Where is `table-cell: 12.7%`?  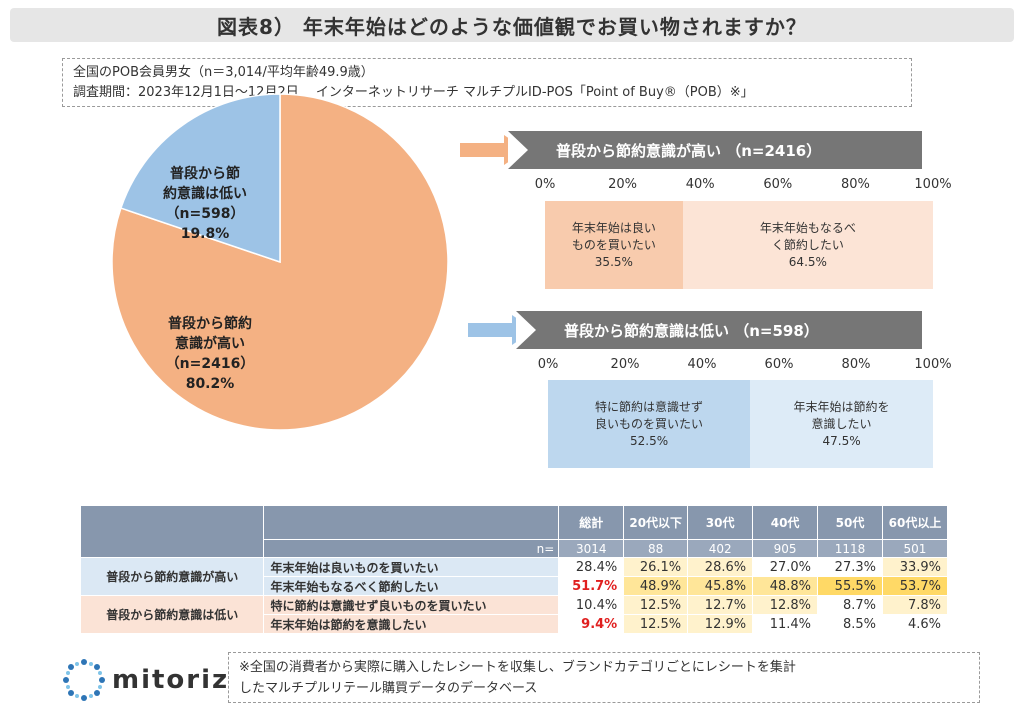 table-cell: 12.7% is located at coordinates (720, 605).